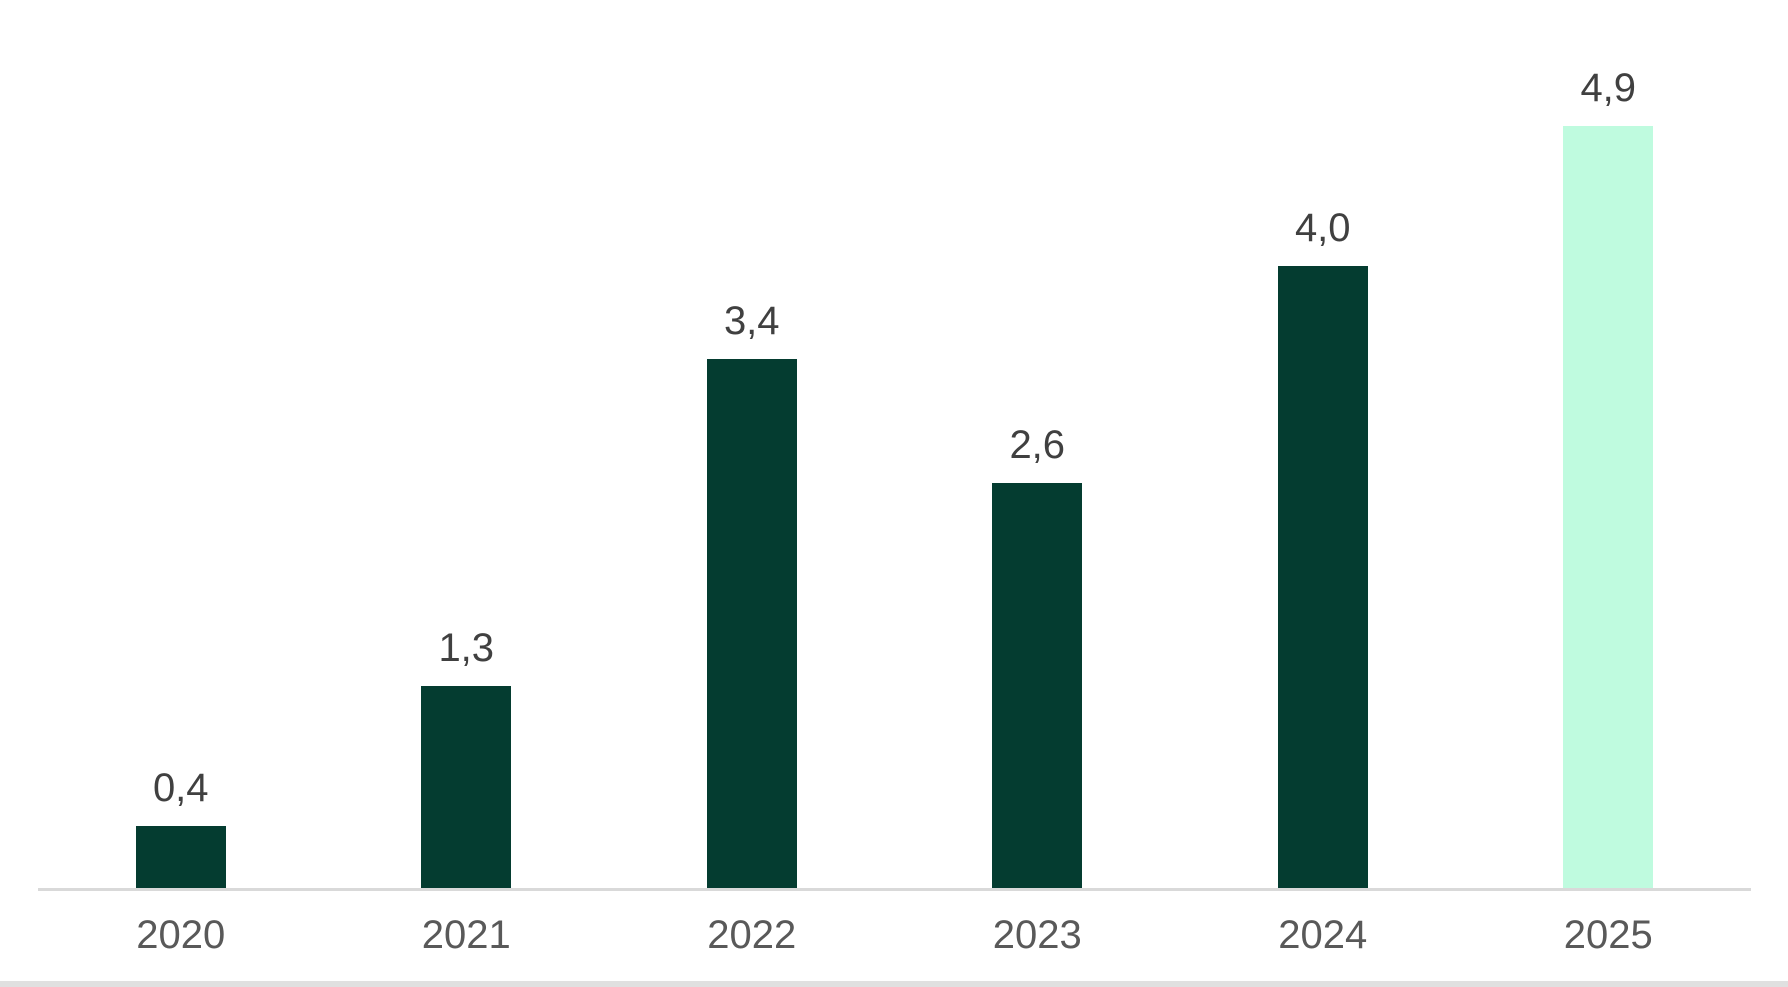 Image resolution: width=1788 pixels, height=987 pixels. Describe the element at coordinates (1037, 685) in the screenshot. I see `bar-2023` at that location.